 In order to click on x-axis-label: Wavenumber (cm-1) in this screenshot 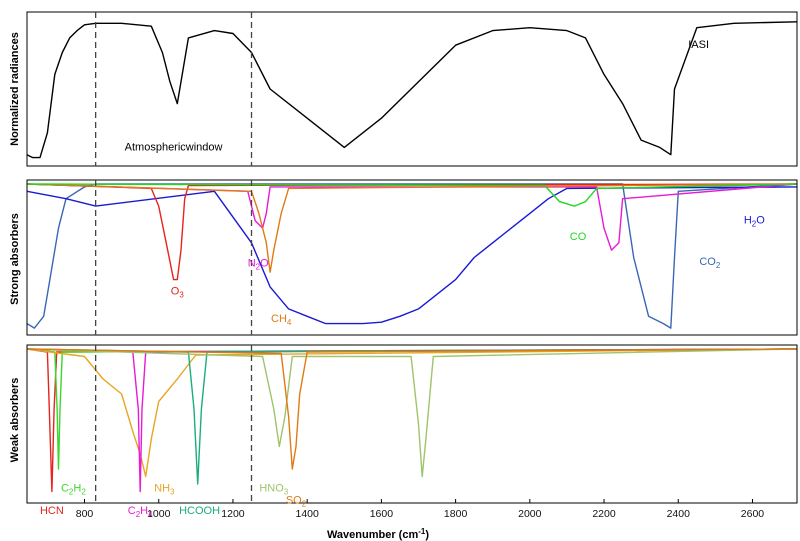, I will do `click(378, 534)`.